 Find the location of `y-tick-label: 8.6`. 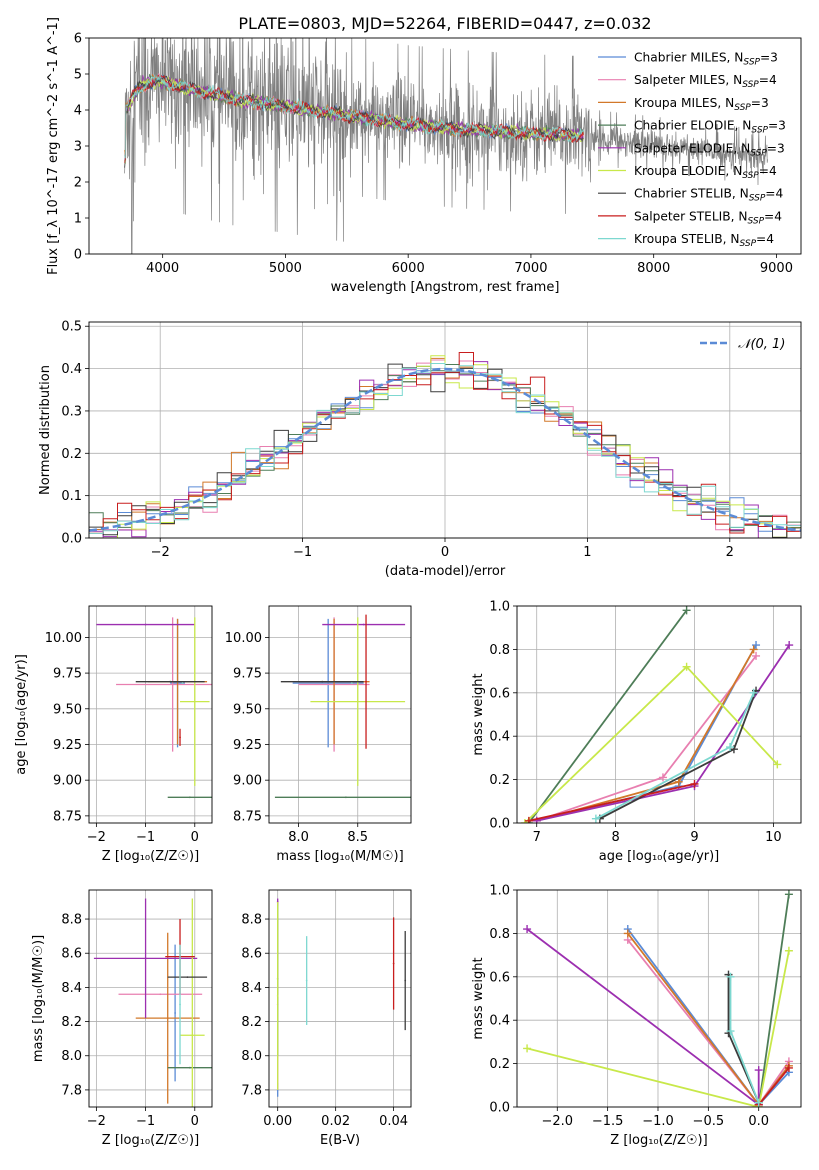

y-tick-label: 8.6 is located at coordinates (251, 954).